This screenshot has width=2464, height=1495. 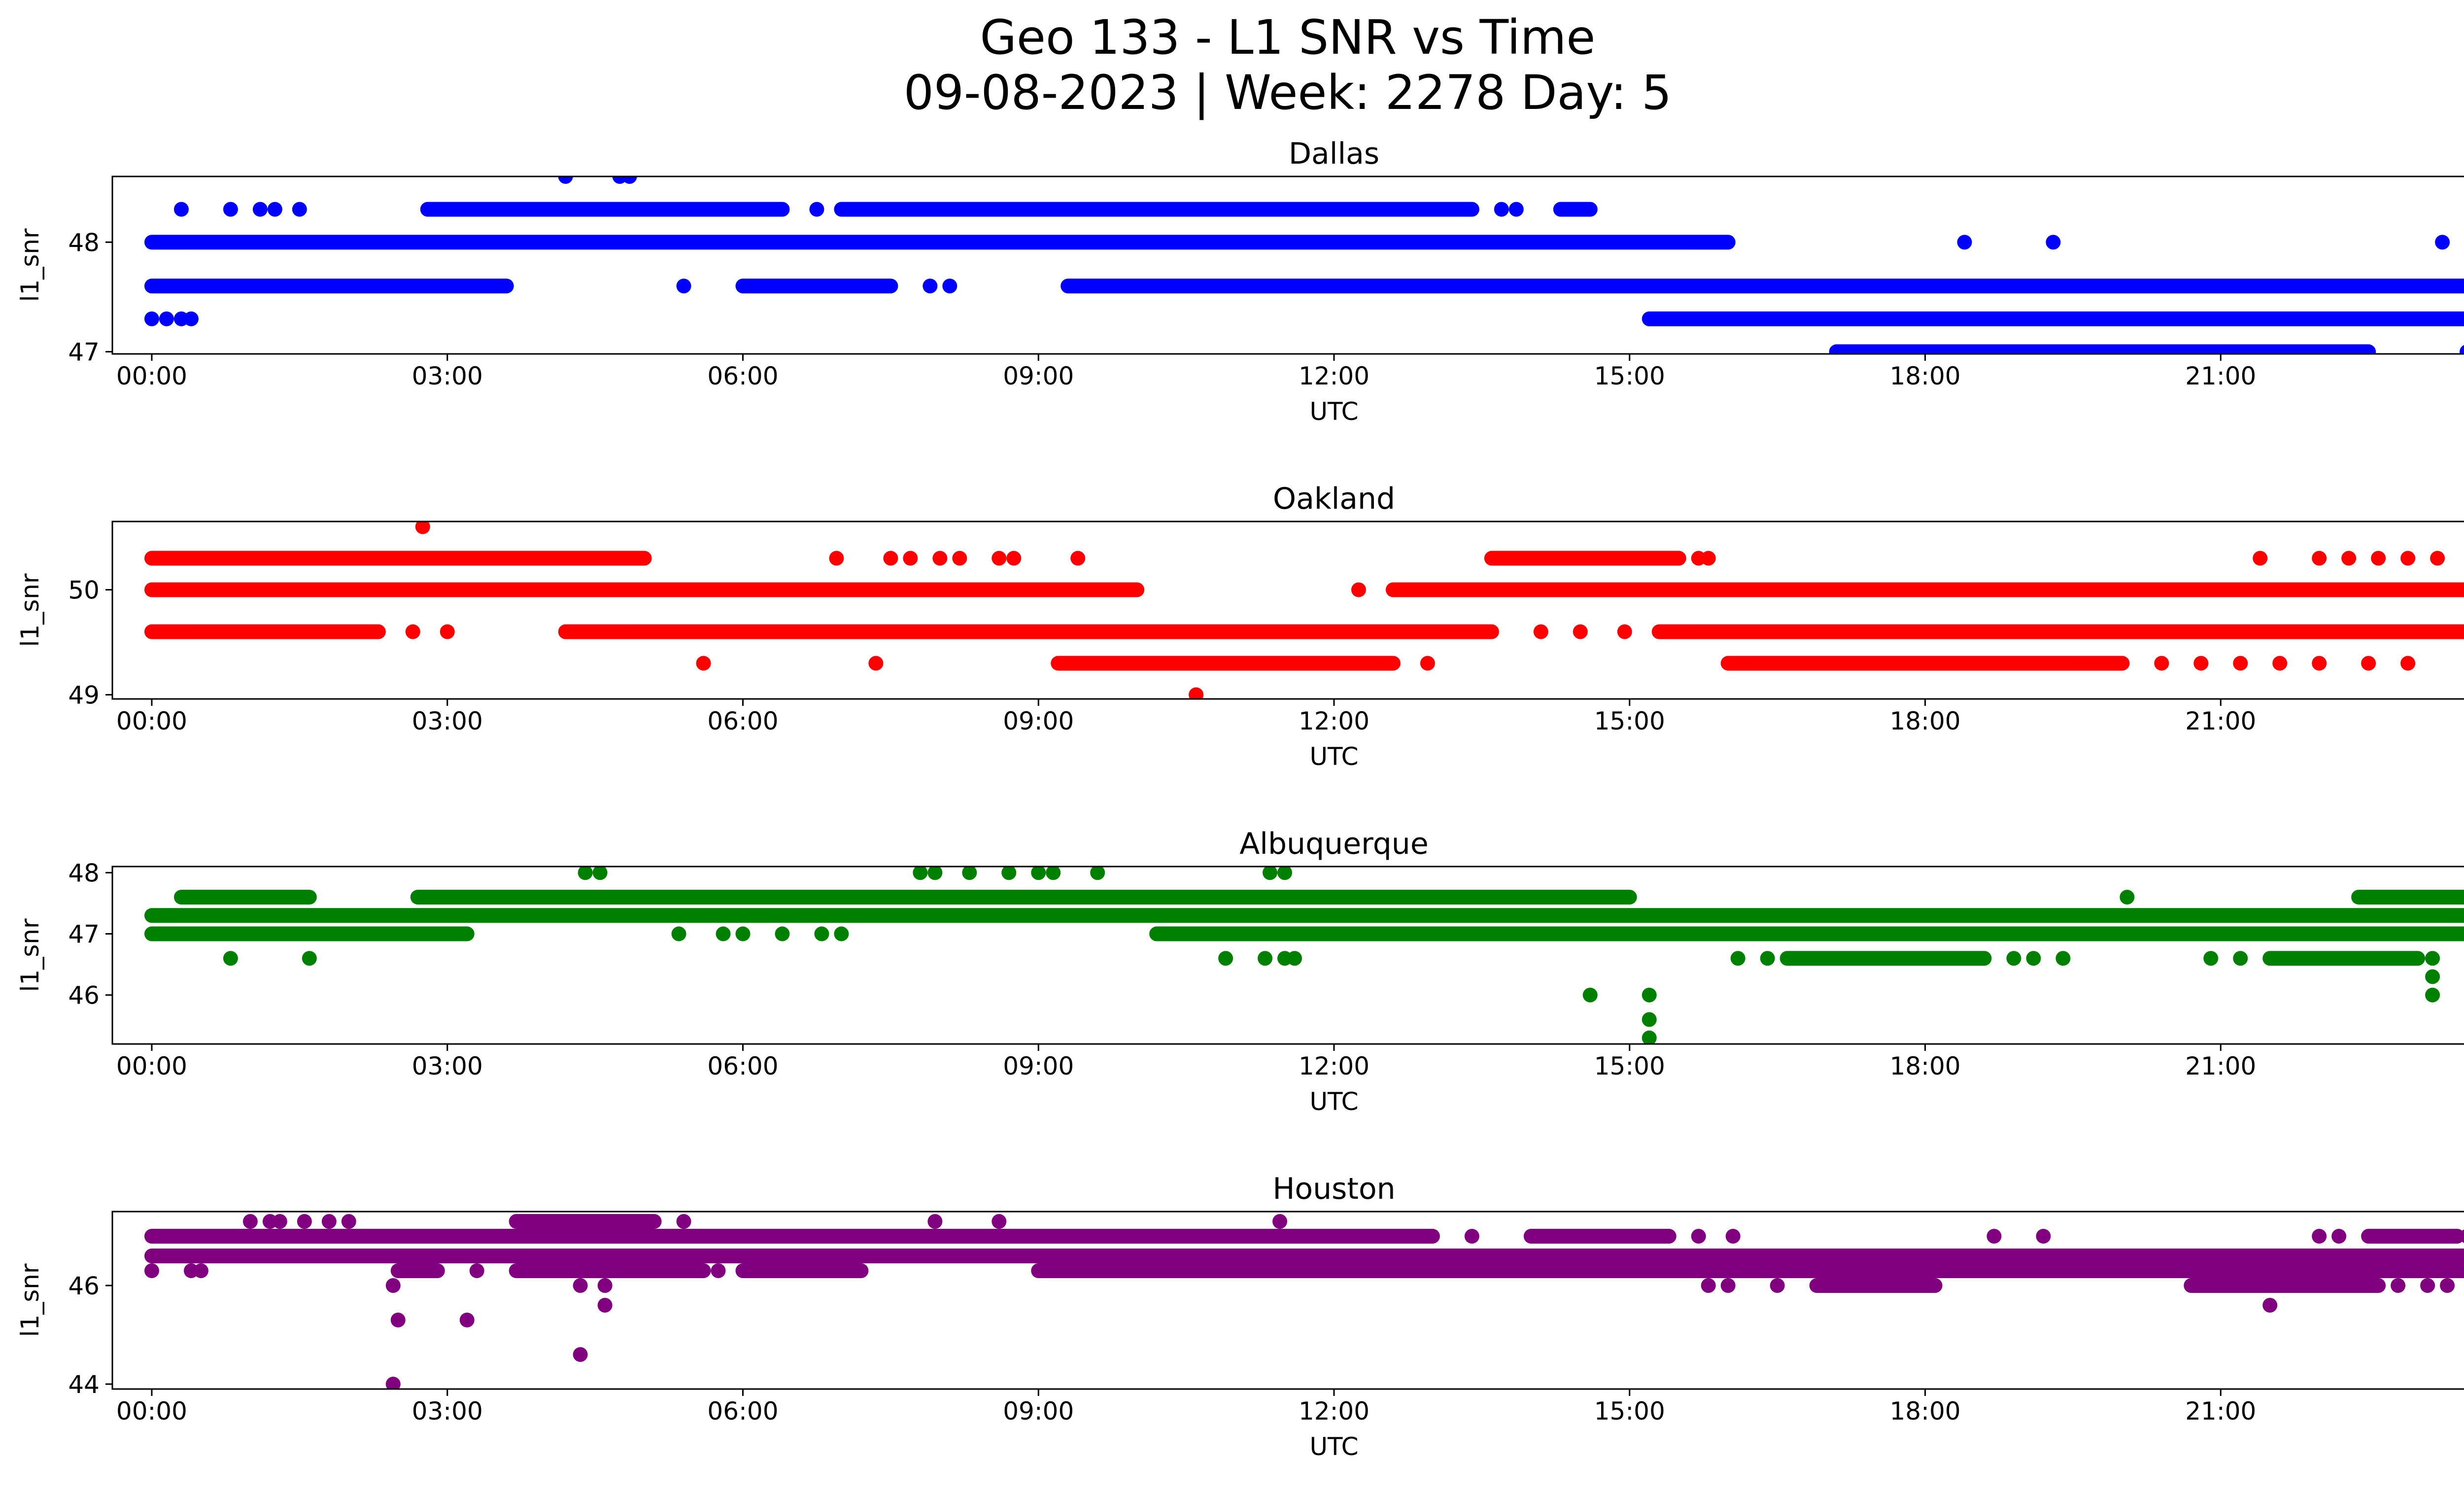 What do you see at coordinates (84, 590) in the screenshot?
I see `y-tick-label: 50` at bounding box center [84, 590].